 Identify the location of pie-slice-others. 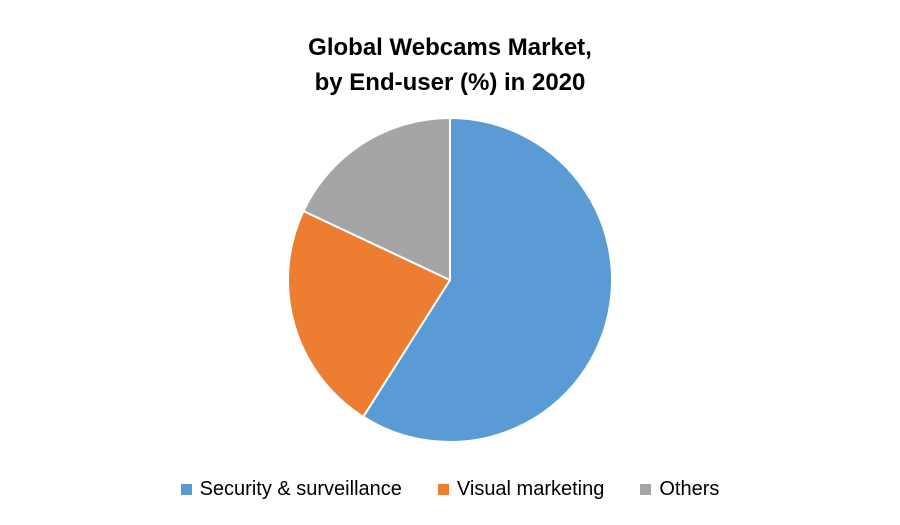
(376, 199).